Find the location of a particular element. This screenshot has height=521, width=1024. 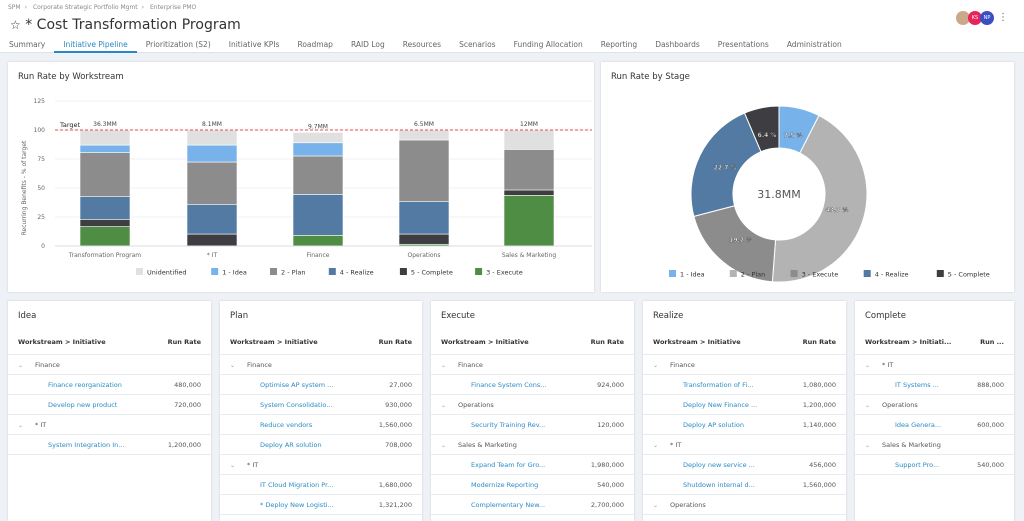

star-icon: ☆ is located at coordinates (15, 25).